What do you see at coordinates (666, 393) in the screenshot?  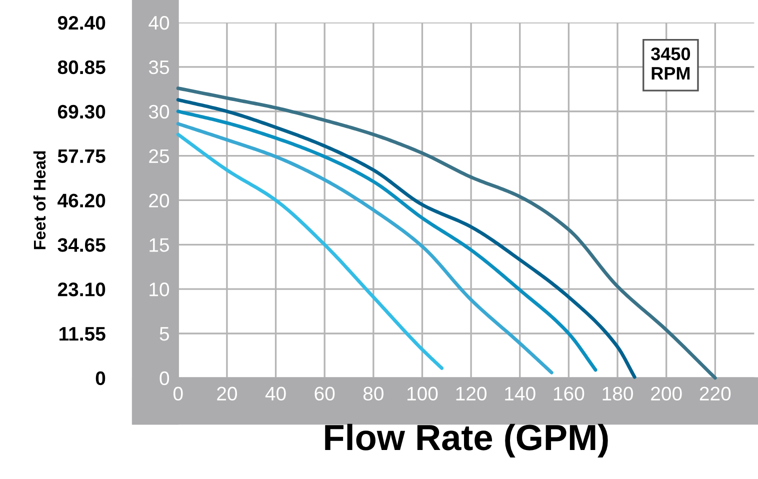 I see `x-tick-label: 200` at bounding box center [666, 393].